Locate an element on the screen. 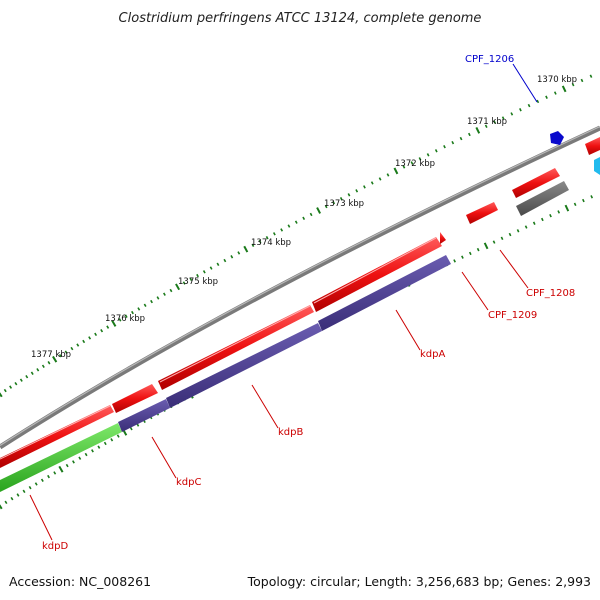 This screenshot has height=600, width=600. gene-label-CPF_1208: CPF_1208 is located at coordinates (550, 293).